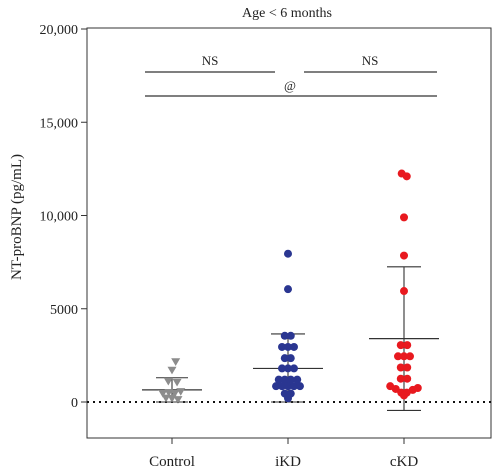  I want to click on x-axis-ticks: Control iKD cKD, so click(283, 454).